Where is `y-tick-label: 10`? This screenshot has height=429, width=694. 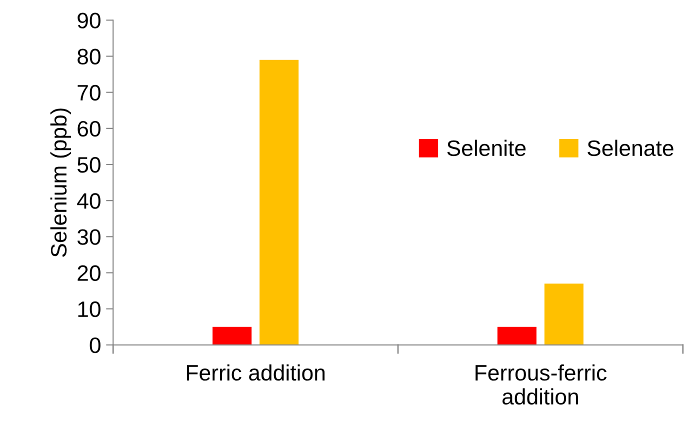
y-tick-label: 10 is located at coordinates (89, 309).